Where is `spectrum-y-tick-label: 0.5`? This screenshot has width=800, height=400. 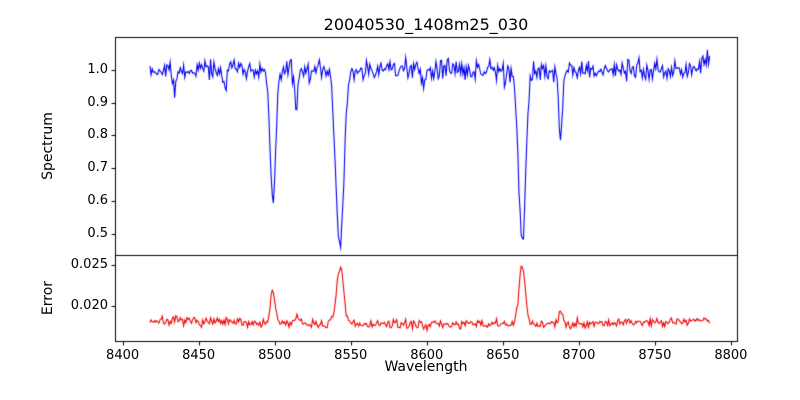 spectrum-y-tick-label: 0.5 is located at coordinates (97, 233).